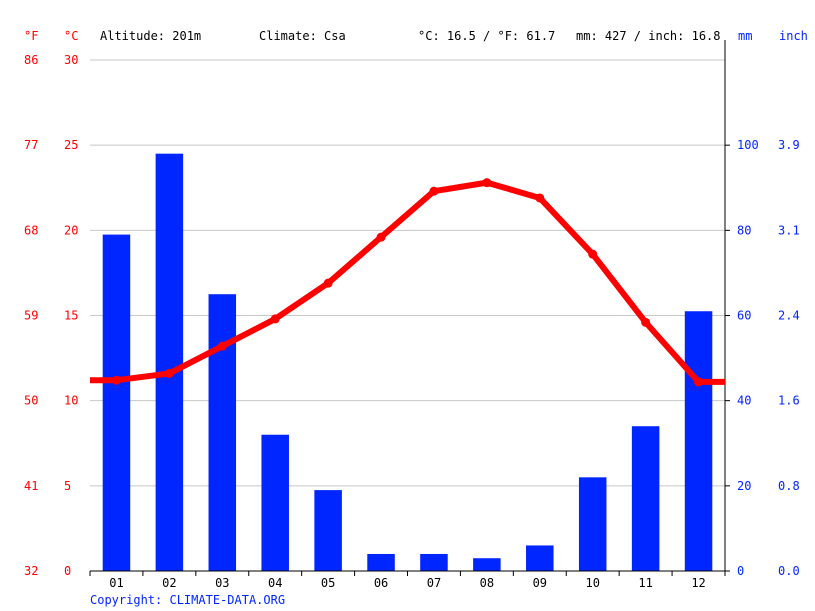 Image resolution: width=815 pixels, height=611 pixels. Describe the element at coordinates (592, 583) in the screenshot. I see `month-label: 10` at that location.